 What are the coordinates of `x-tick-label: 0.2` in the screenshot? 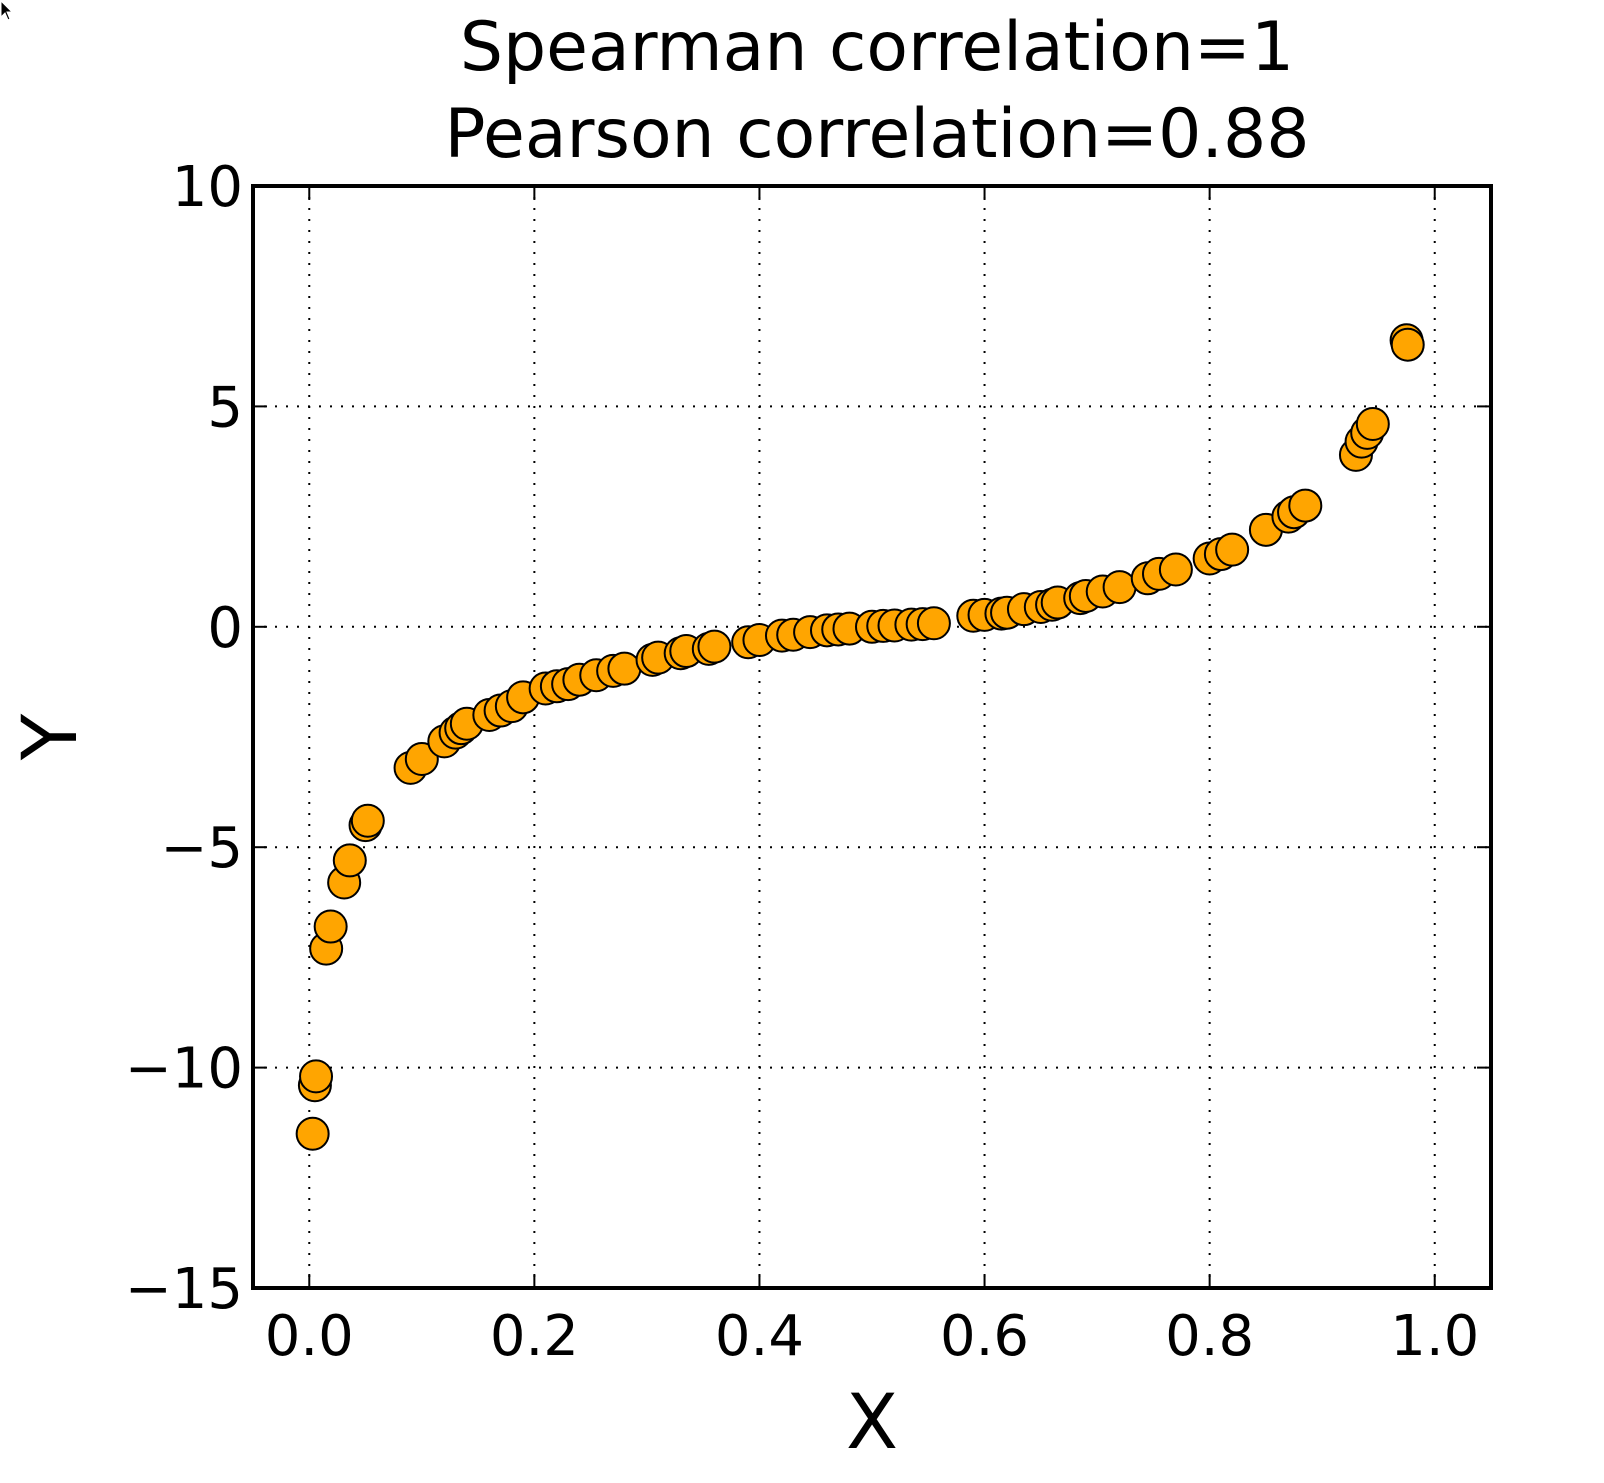 It's located at (534, 1336).